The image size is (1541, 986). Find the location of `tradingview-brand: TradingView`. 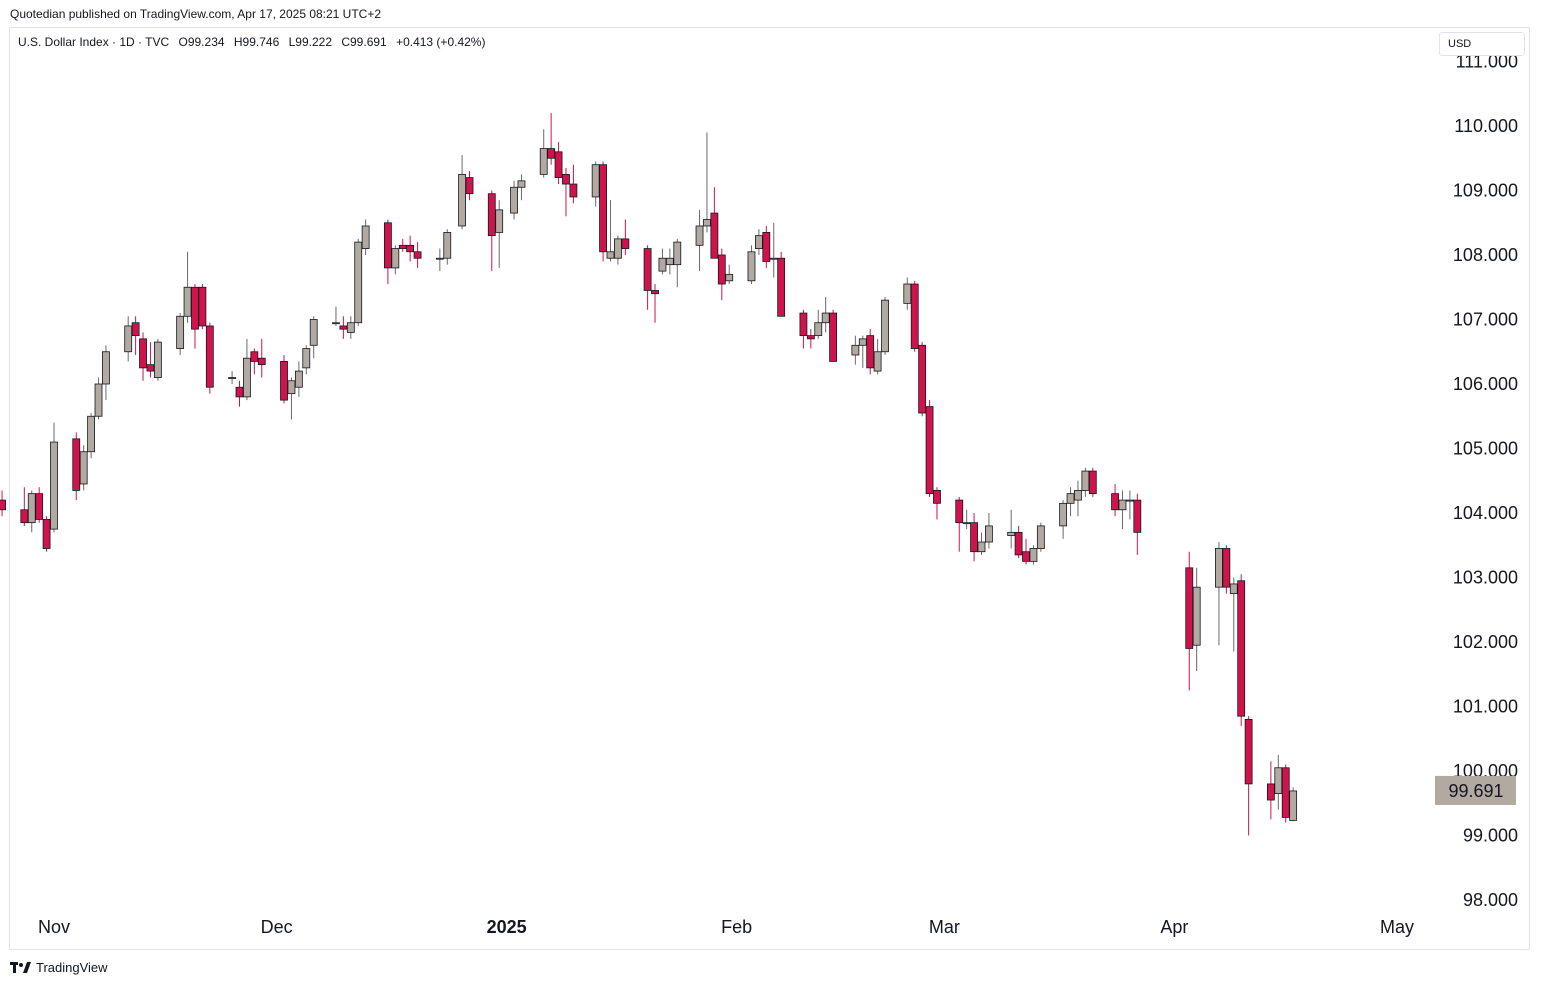

tradingview-brand: TradingView is located at coordinates (59, 967).